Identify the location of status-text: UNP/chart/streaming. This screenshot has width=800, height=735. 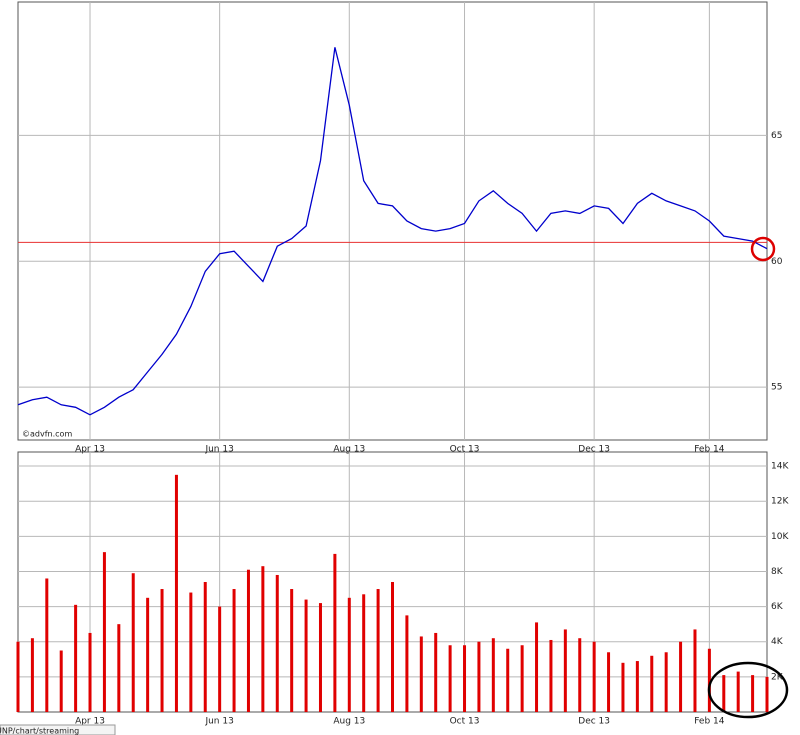
(39, 731).